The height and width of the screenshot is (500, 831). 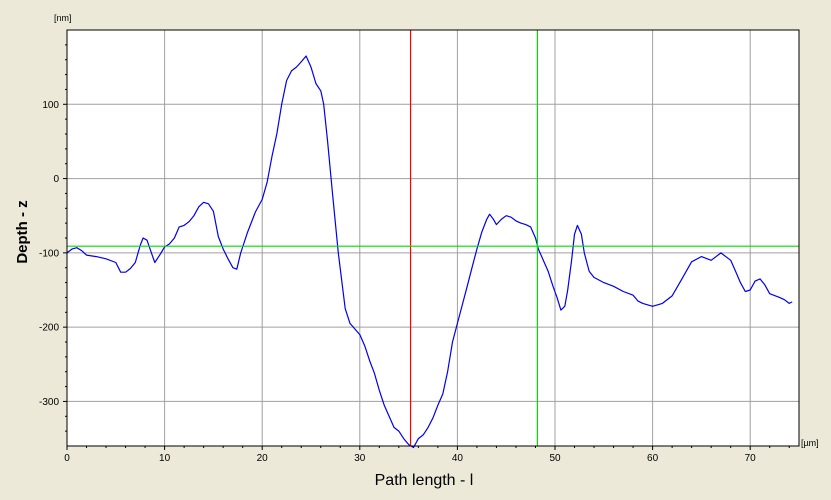 What do you see at coordinates (263, 458) in the screenshot?
I see `x-tick-label: 20` at bounding box center [263, 458].